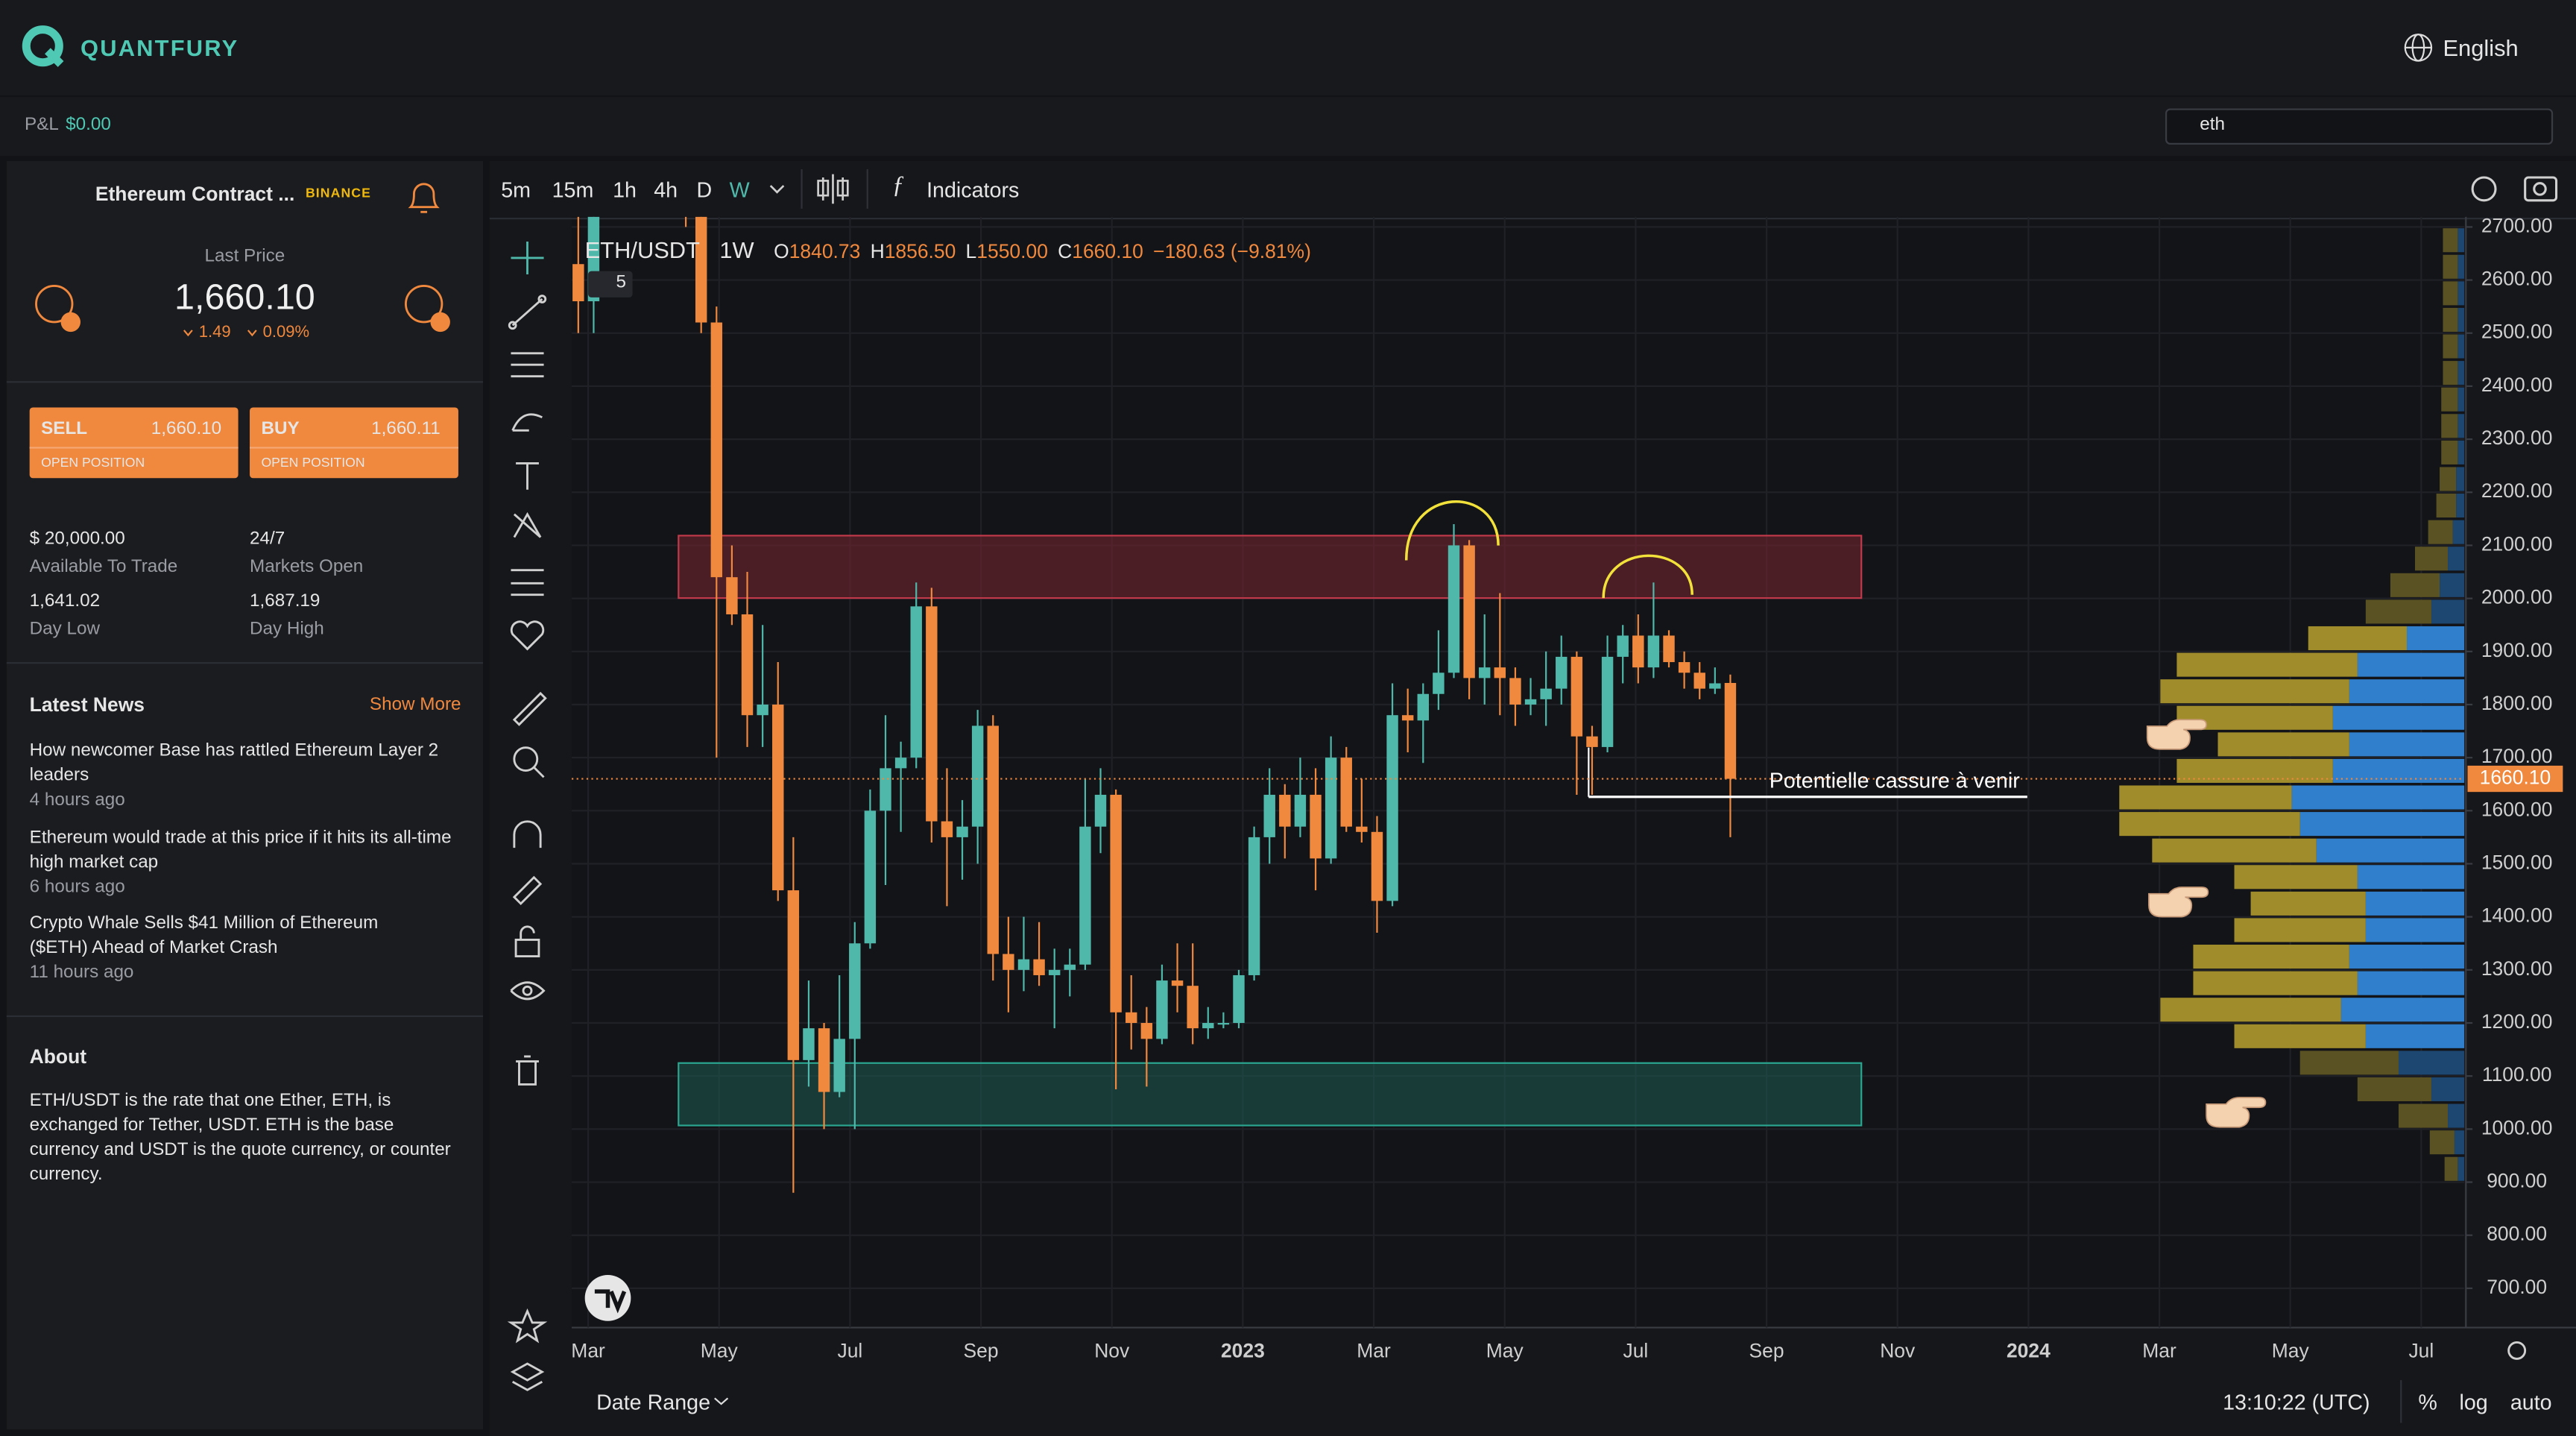 The image size is (2576, 1436). What do you see at coordinates (2517, 1350) in the screenshot?
I see `axis-settings` at bounding box center [2517, 1350].